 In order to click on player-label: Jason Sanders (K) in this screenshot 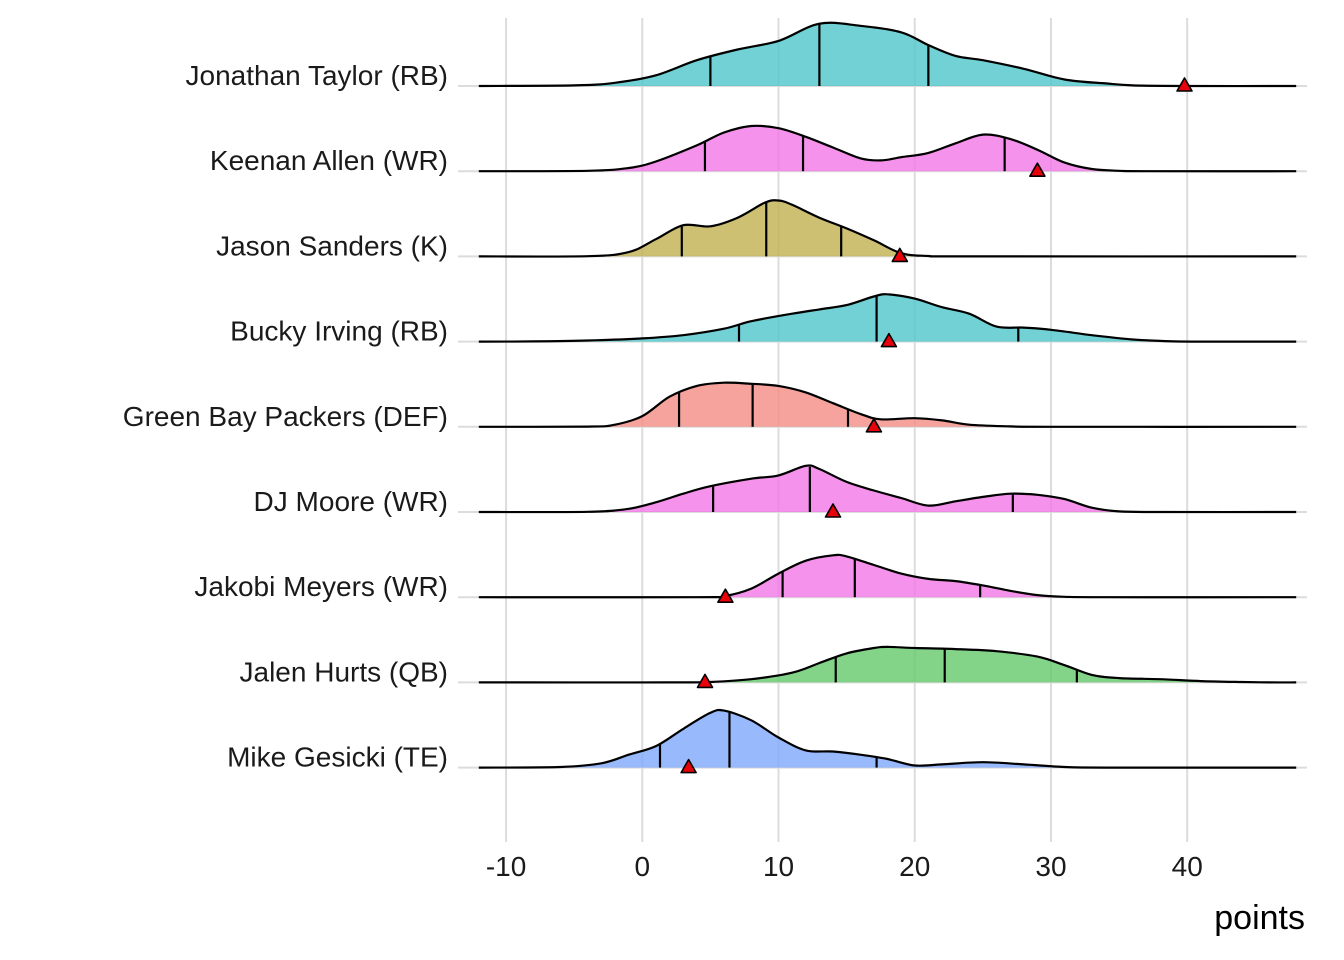, I will do `click(332, 245)`.